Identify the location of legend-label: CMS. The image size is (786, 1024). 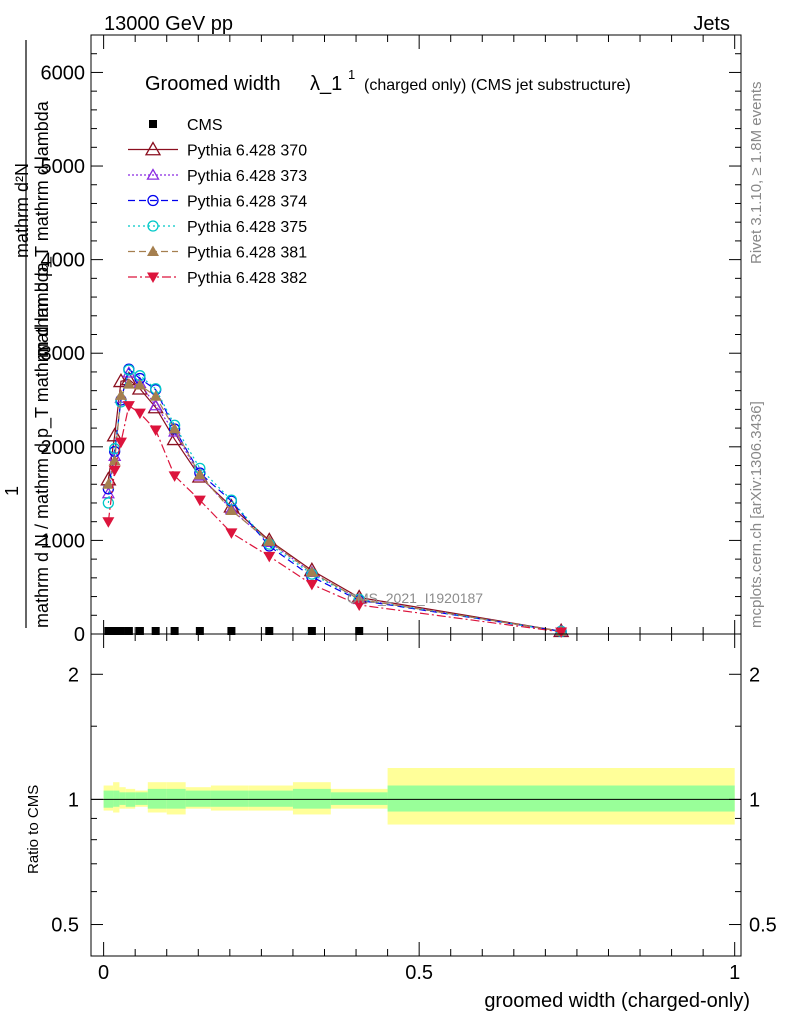
(205, 125).